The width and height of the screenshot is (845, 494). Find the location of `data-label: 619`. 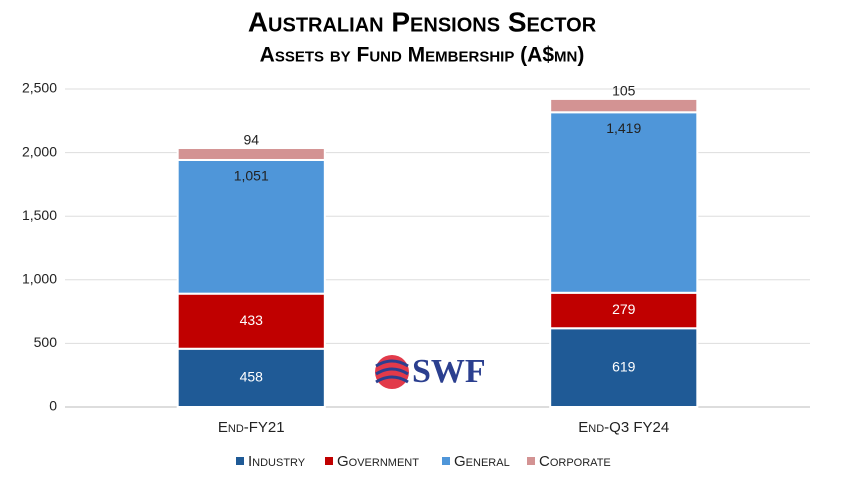

data-label: 619 is located at coordinates (624, 366).